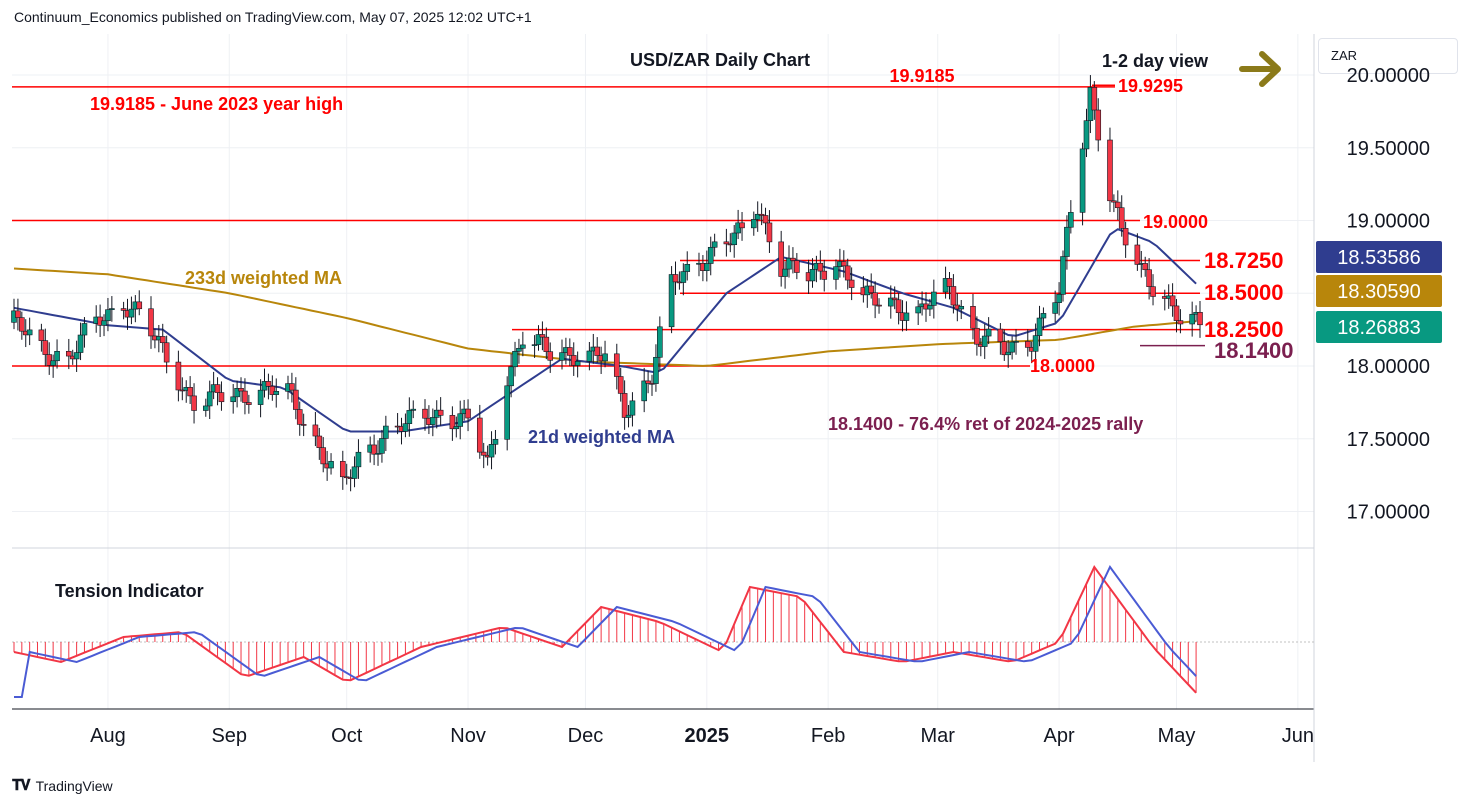 The width and height of the screenshot is (1474, 808). Describe the element at coordinates (1175, 222) in the screenshot. I see `level-label-19-0000: 19.0000` at that location.